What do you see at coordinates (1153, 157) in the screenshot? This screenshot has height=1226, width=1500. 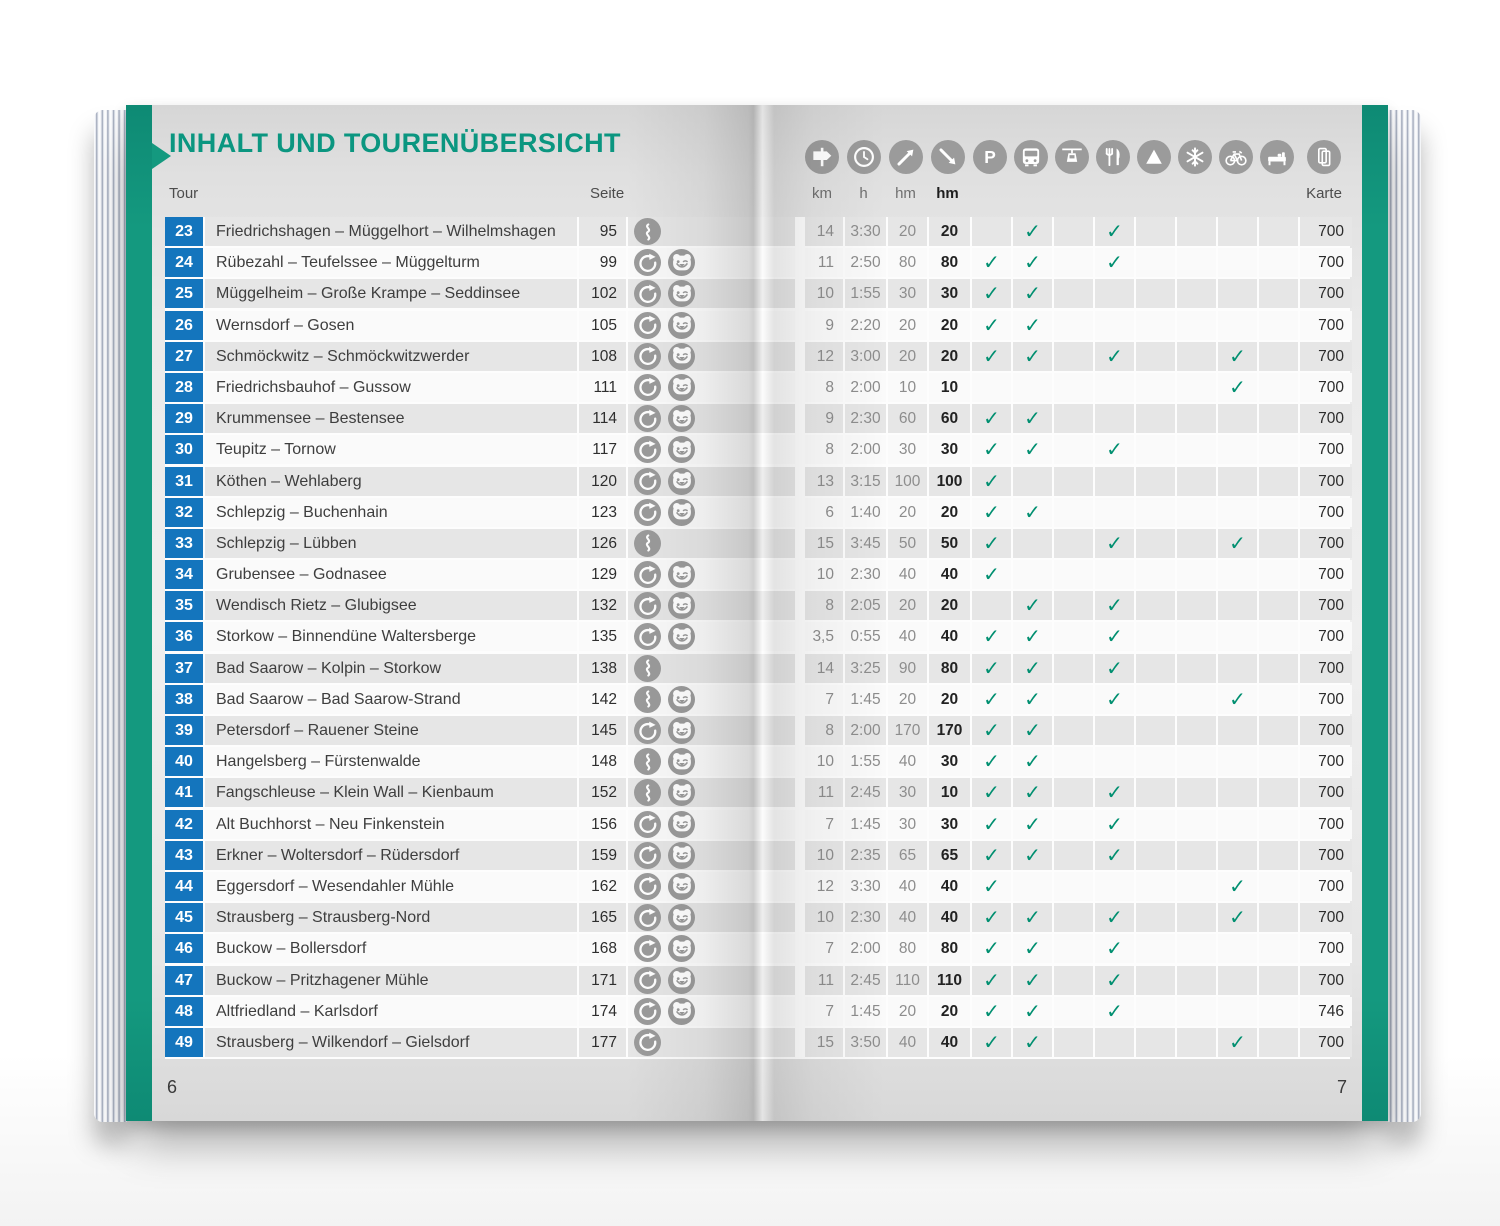 I see `summit-icon` at bounding box center [1153, 157].